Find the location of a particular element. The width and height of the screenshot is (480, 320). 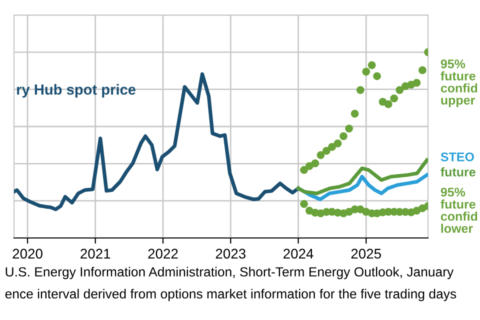

series-label: future is located at coordinates (458, 171).